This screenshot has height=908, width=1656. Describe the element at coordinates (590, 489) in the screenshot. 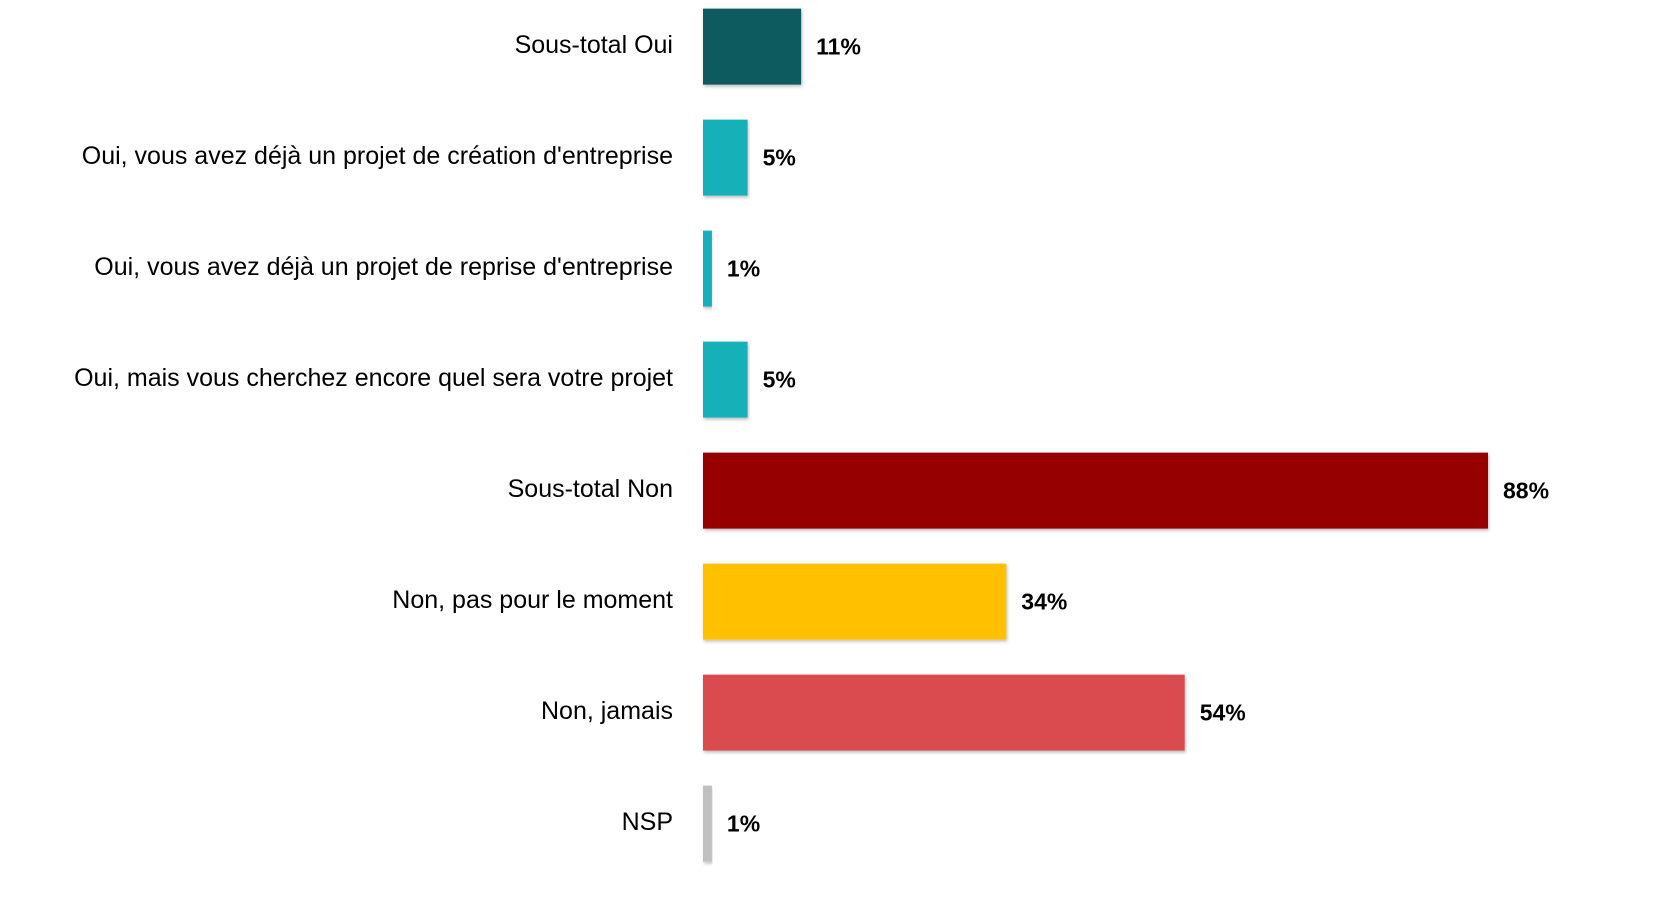

I see `category-label: Sous-total Non` at that location.